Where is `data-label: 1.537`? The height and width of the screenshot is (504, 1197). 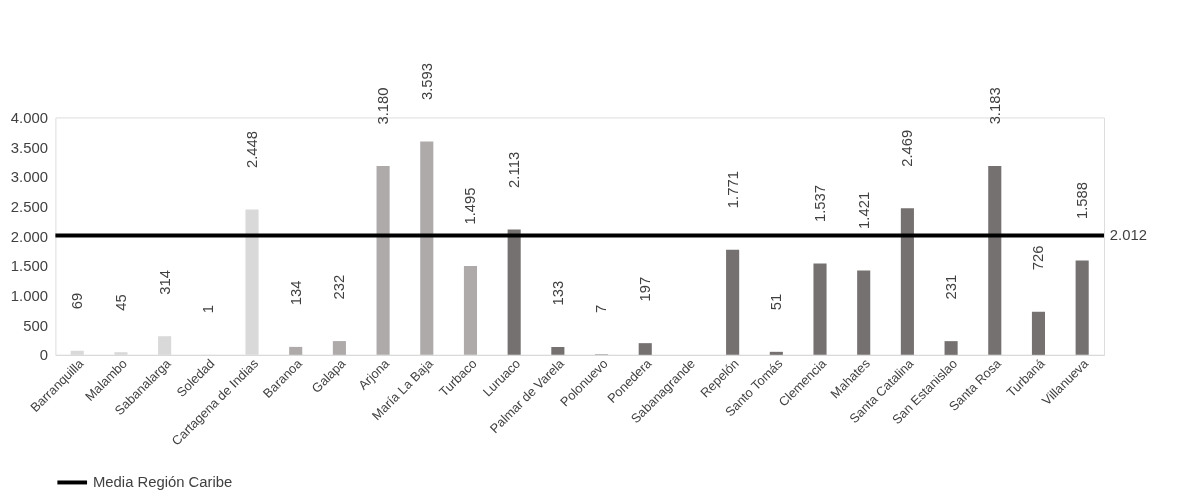
data-label: 1.537 is located at coordinates (819, 203).